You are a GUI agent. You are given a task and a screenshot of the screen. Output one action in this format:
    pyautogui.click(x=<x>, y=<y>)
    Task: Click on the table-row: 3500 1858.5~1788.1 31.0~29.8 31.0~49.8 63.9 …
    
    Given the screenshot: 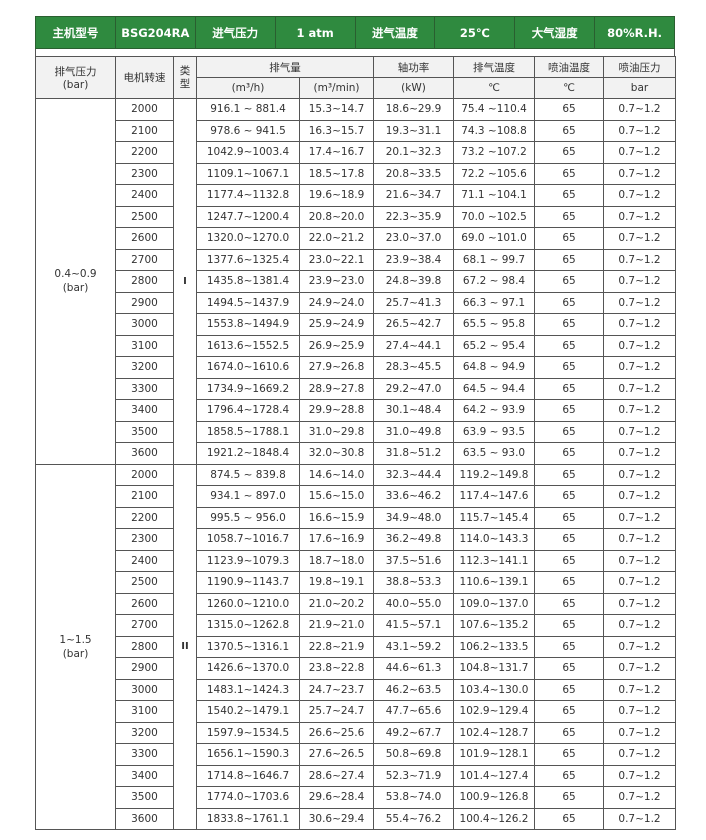 What is the action you would take?
    pyautogui.click(x=356, y=431)
    